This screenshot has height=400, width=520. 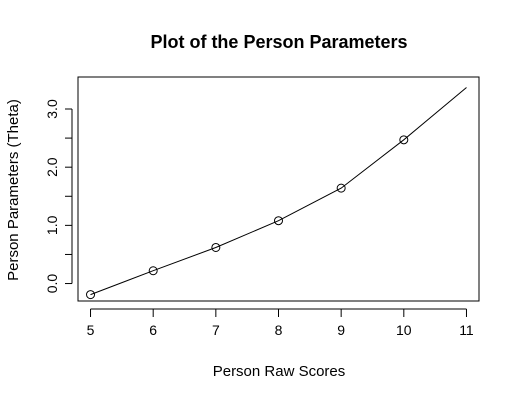 What do you see at coordinates (52, 284) in the screenshot?
I see `y-tick-label: 0.0` at bounding box center [52, 284].